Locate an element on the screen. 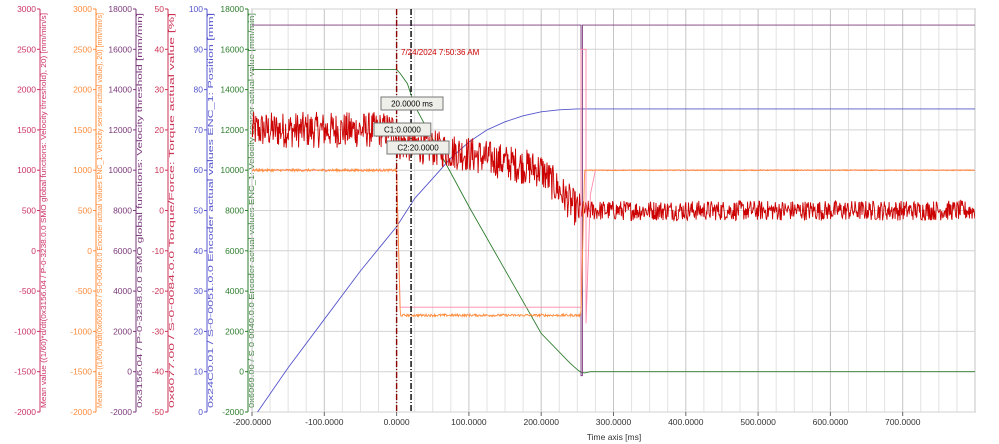 The height and width of the screenshot is (444, 999). cursor-1-label-box is located at coordinates (402, 129).